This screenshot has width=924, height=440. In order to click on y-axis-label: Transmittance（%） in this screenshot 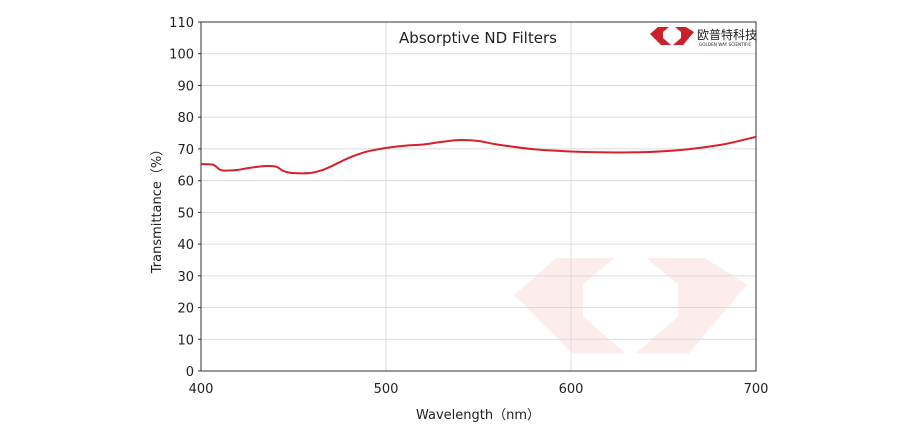, I will do `click(157, 209)`.